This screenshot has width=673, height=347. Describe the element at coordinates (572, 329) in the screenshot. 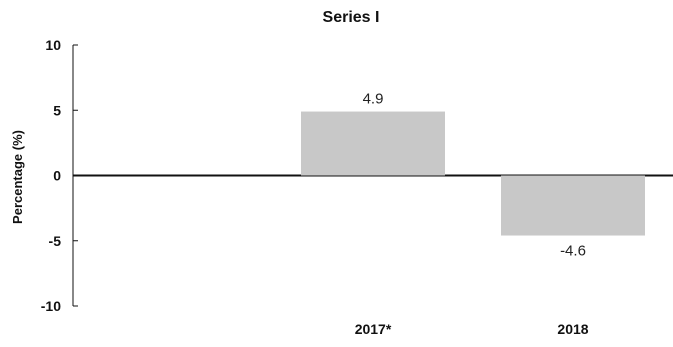

I see `x-tick-label: 2018` at that location.